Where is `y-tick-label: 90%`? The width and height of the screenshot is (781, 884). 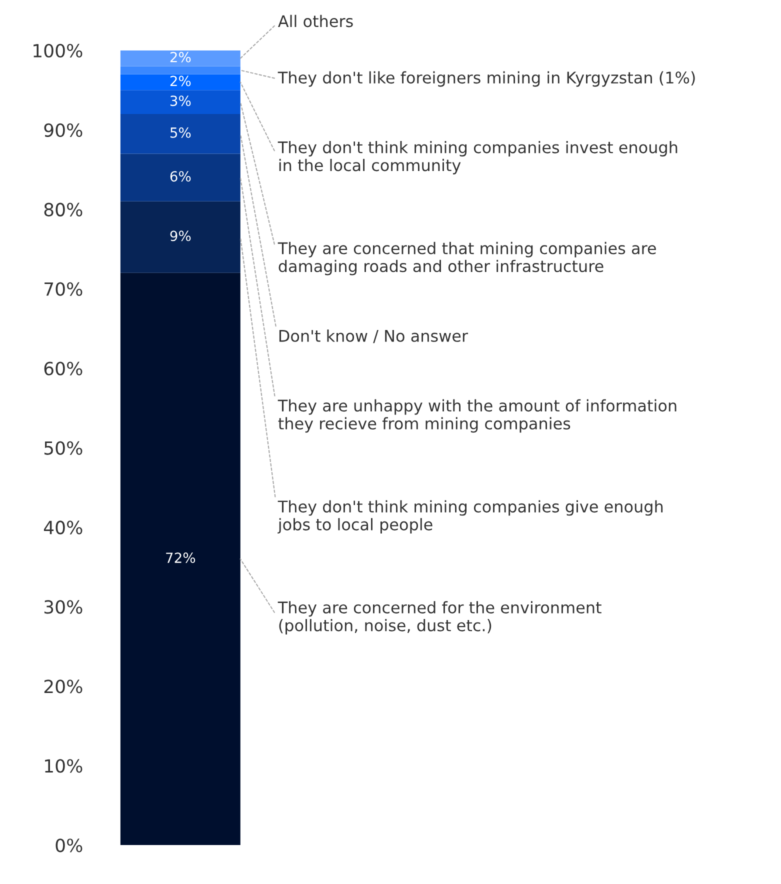
y-tick-label: 90% is located at coordinates (63, 130).